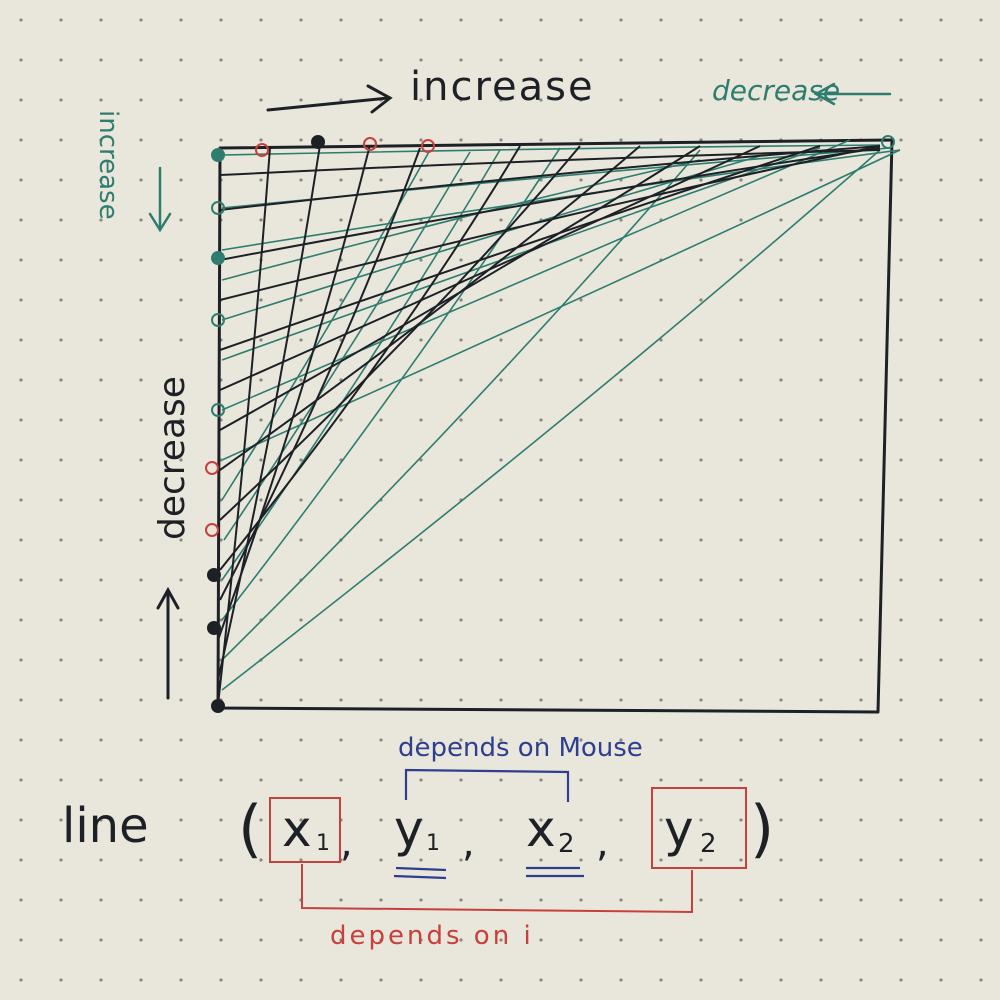  Describe the element at coordinates (555, 872) in the screenshot. I see `x2-underline` at that location.